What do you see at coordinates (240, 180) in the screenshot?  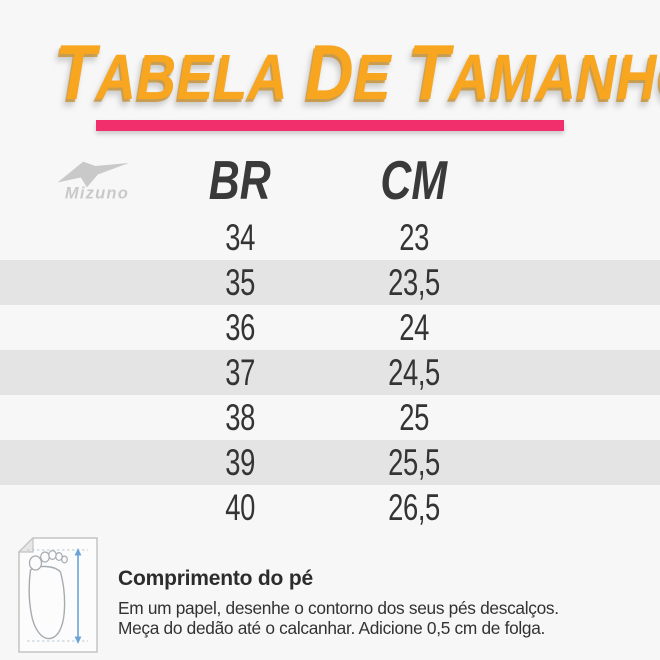 I see `column-header-br: BR` at bounding box center [240, 180].